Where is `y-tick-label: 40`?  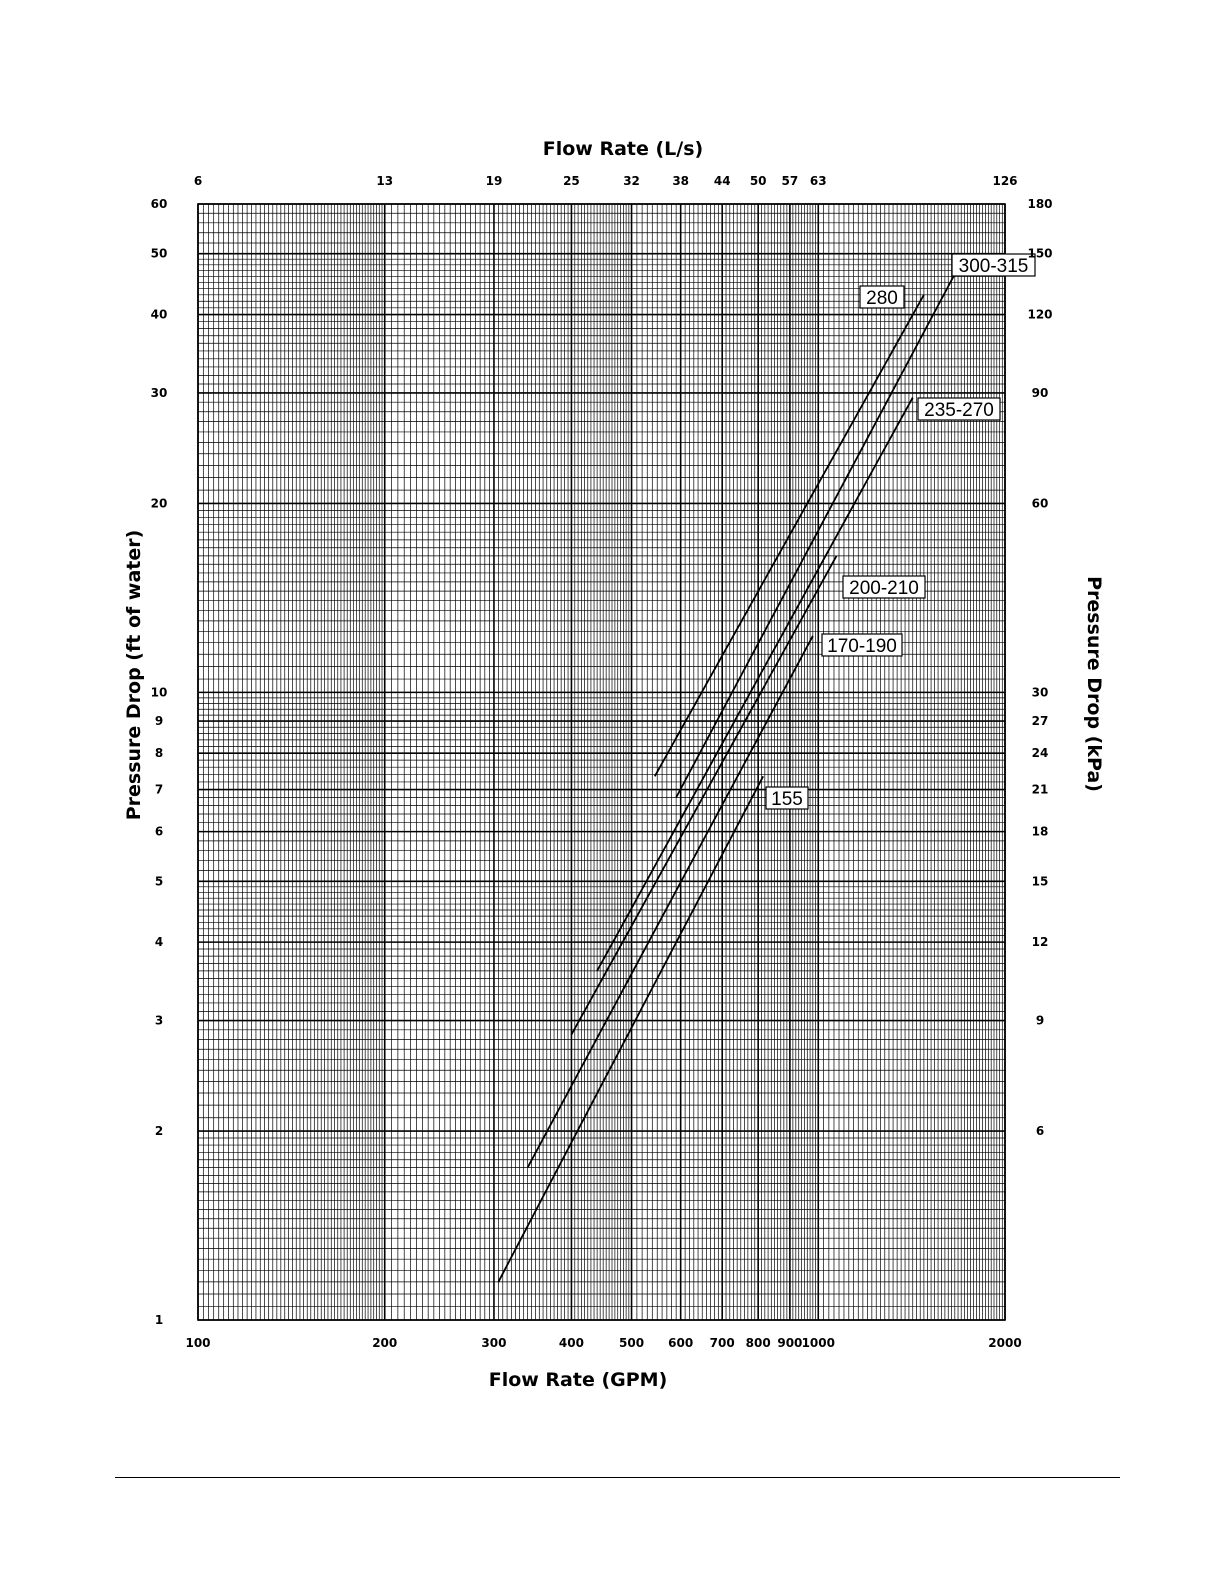 y-tick-label: 40 is located at coordinates (159, 315).